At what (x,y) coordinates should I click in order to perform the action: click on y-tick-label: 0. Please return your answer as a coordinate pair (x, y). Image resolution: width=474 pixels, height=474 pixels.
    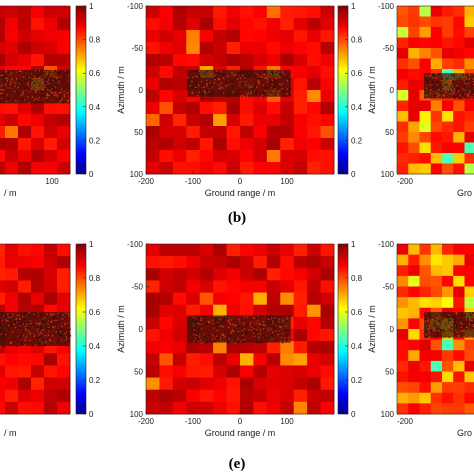
    Looking at the image, I should click on (141, 329).